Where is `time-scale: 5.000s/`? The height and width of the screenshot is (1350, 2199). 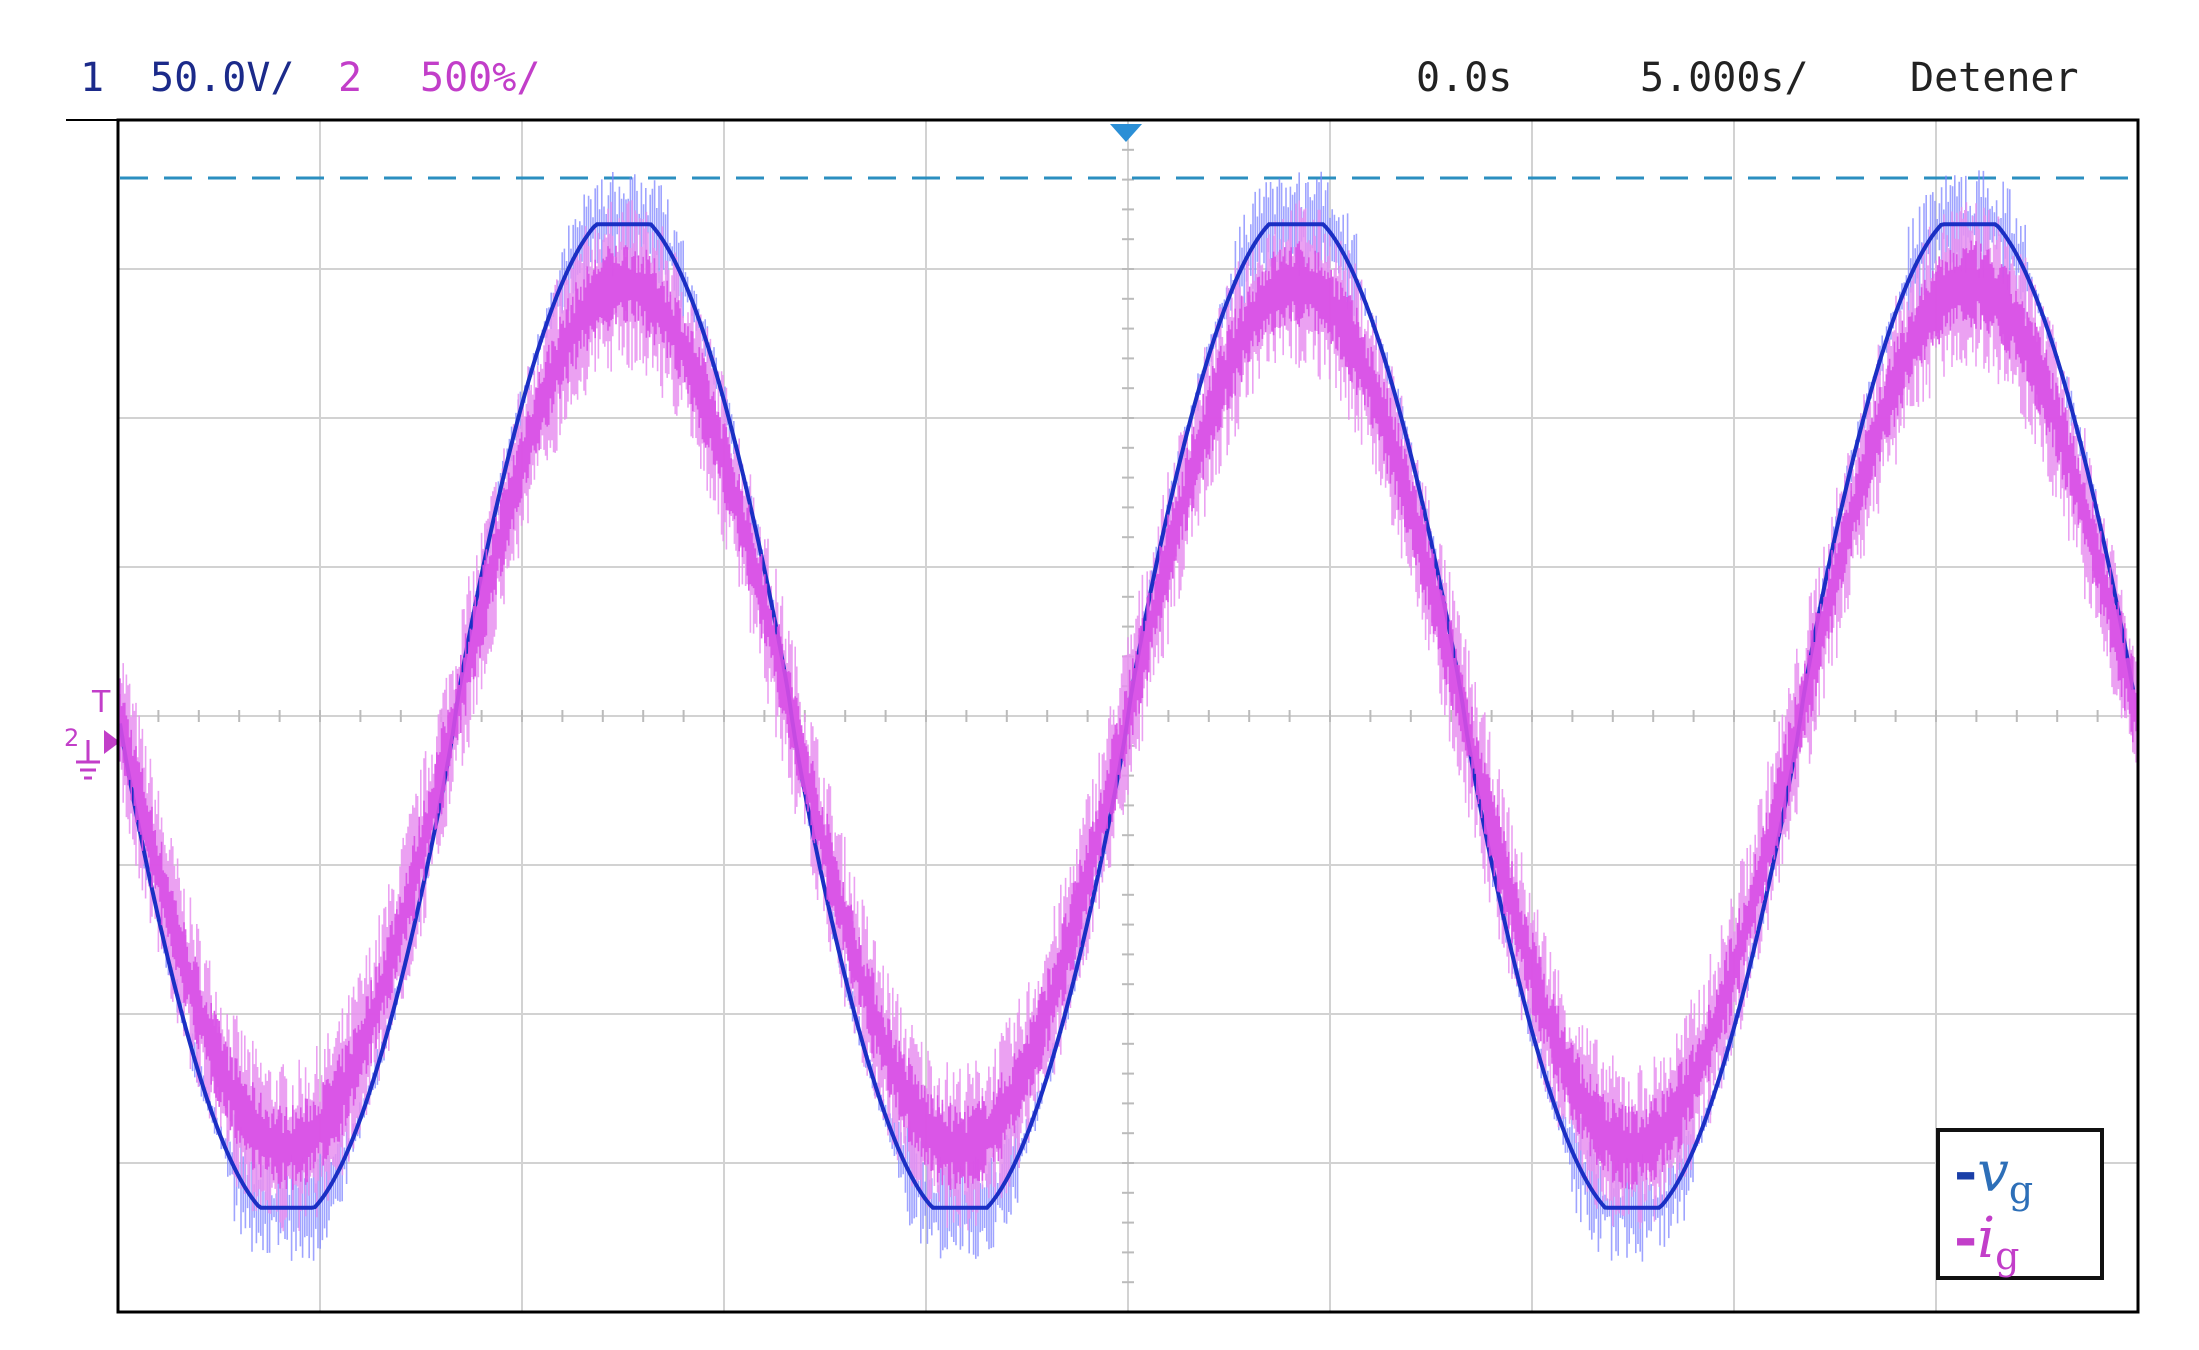
time-scale: 5.000s/ is located at coordinates (1724, 78).